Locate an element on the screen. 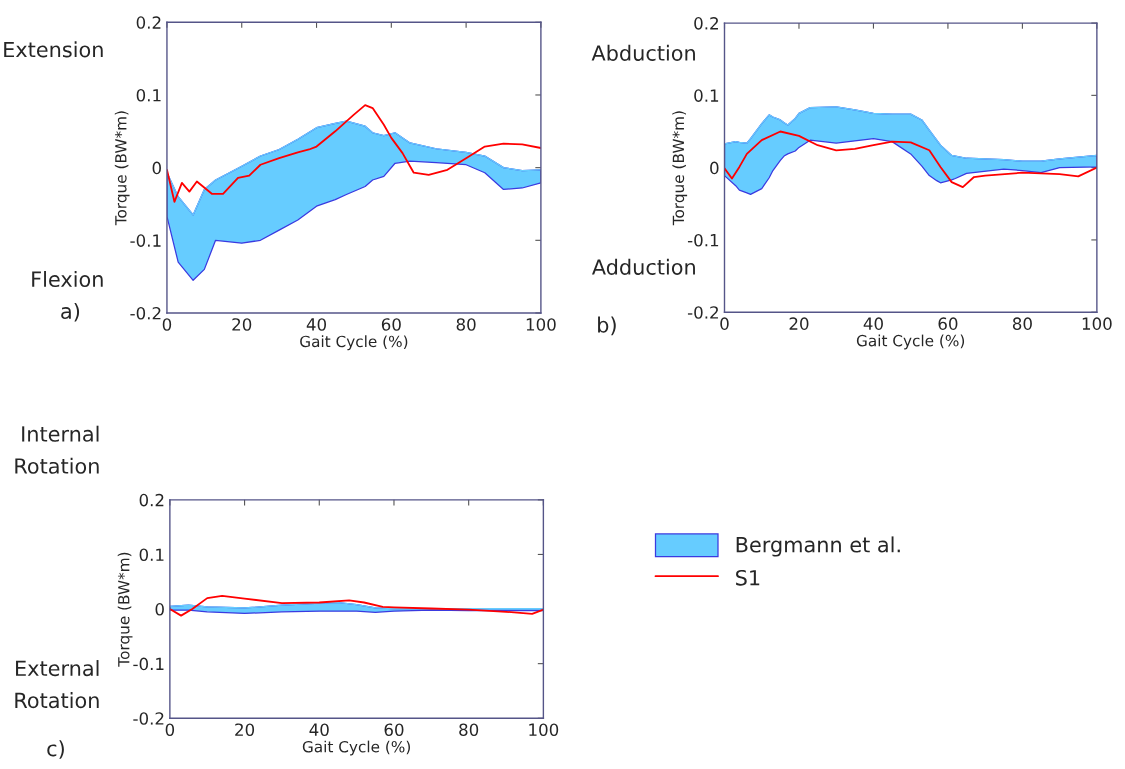 This screenshot has width=1125, height=769. text: Flexion is located at coordinates (67, 279).